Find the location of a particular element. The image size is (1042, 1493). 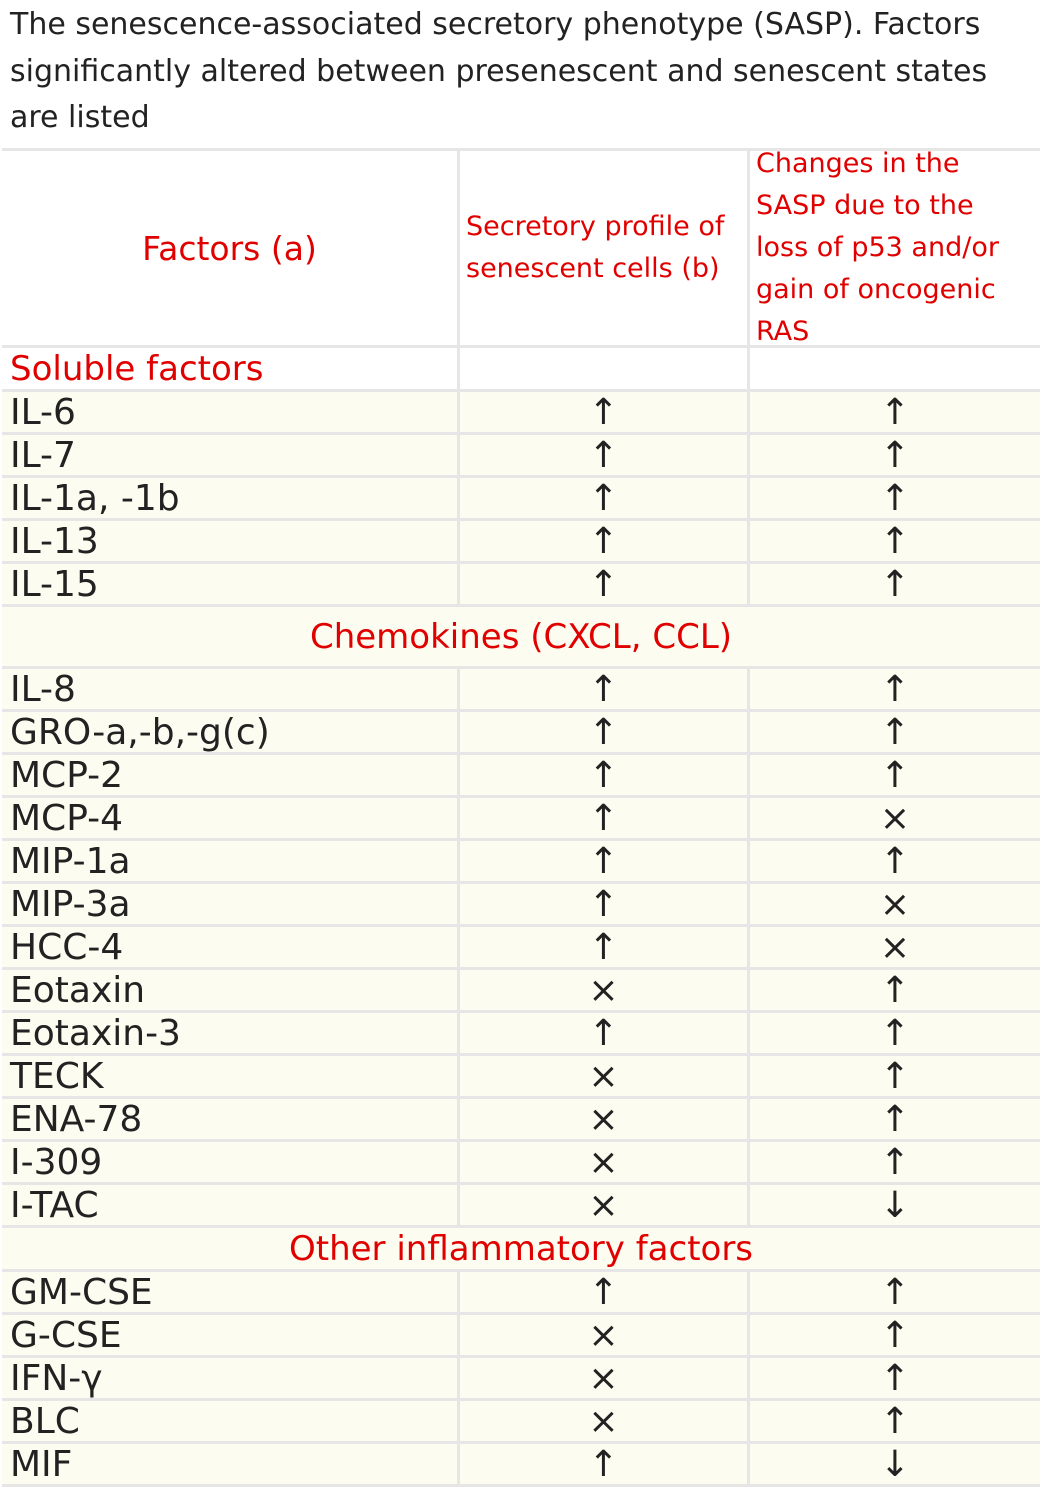

factor-name: G-CSE is located at coordinates (231, 1335).